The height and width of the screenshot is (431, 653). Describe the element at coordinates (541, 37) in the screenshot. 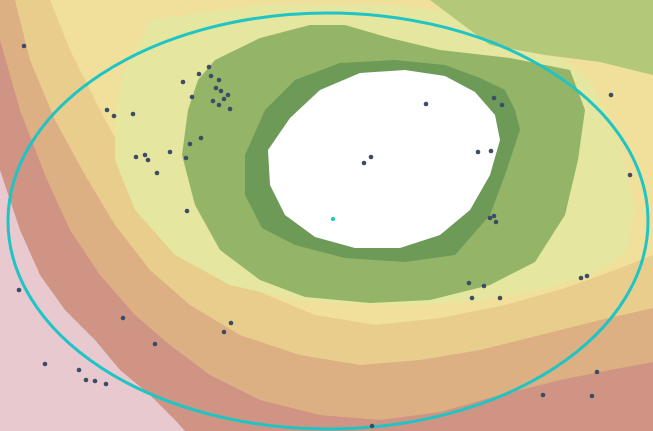

I see `zone-band-top-right-green` at that location.